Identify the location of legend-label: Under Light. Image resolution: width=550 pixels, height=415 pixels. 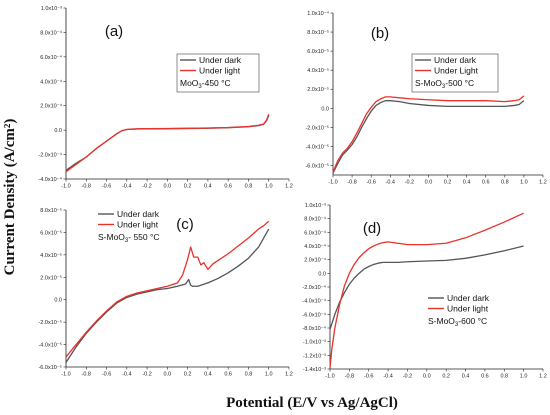
(456, 71).